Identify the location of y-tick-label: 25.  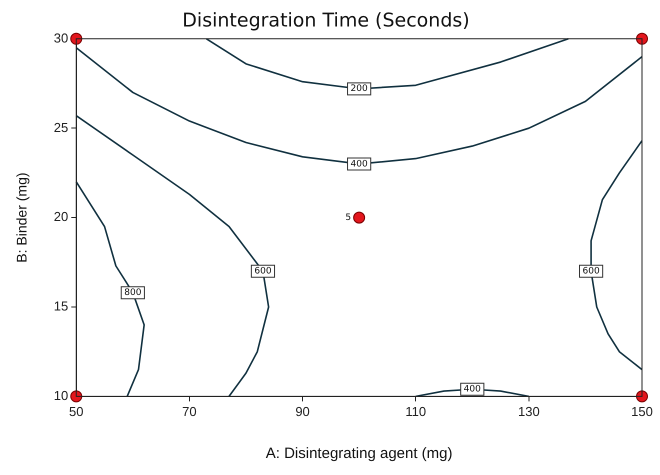
(61, 127).